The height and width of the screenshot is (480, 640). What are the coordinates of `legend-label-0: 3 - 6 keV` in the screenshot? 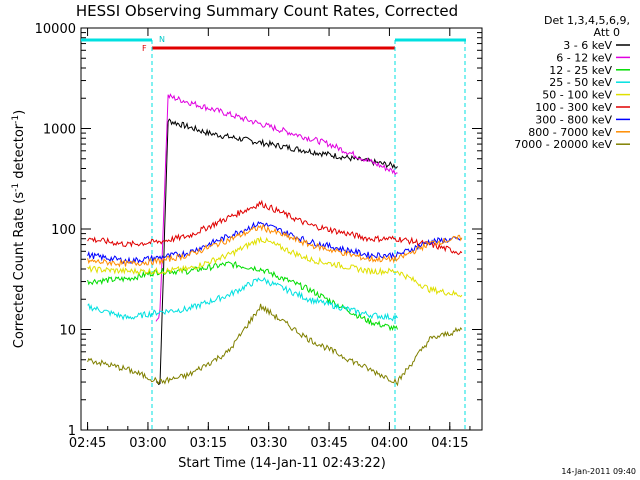 It's located at (587, 45).